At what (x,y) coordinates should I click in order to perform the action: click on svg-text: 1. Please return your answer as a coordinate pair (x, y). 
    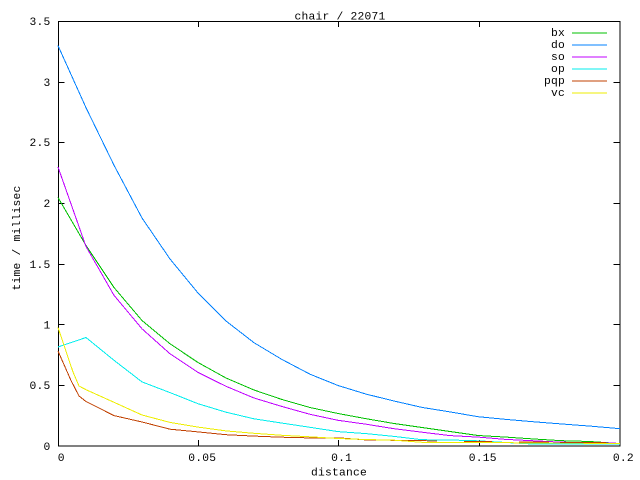
    Looking at the image, I should click on (47, 327).